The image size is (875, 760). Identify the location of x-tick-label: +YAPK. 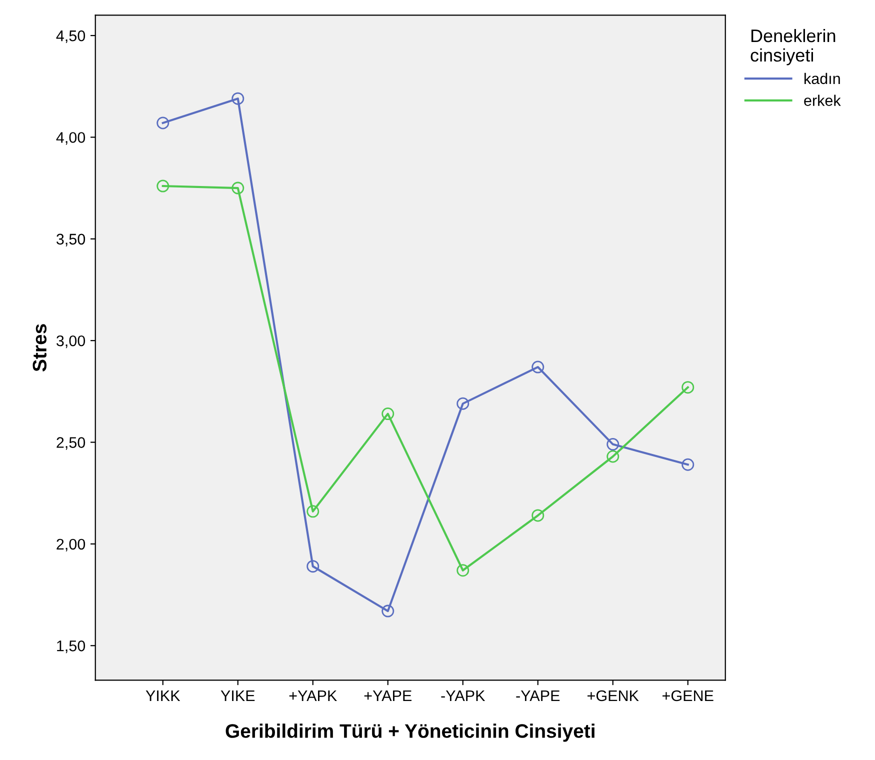
(313, 695).